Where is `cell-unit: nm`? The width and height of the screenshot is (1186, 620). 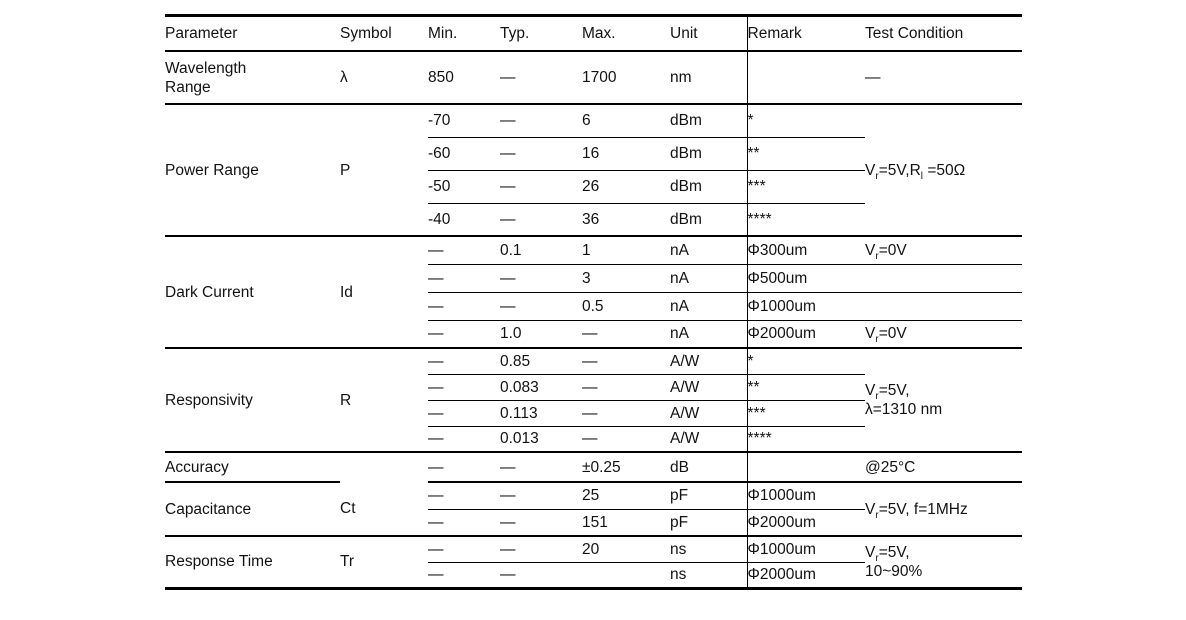 cell-unit: nm is located at coordinates (708, 77).